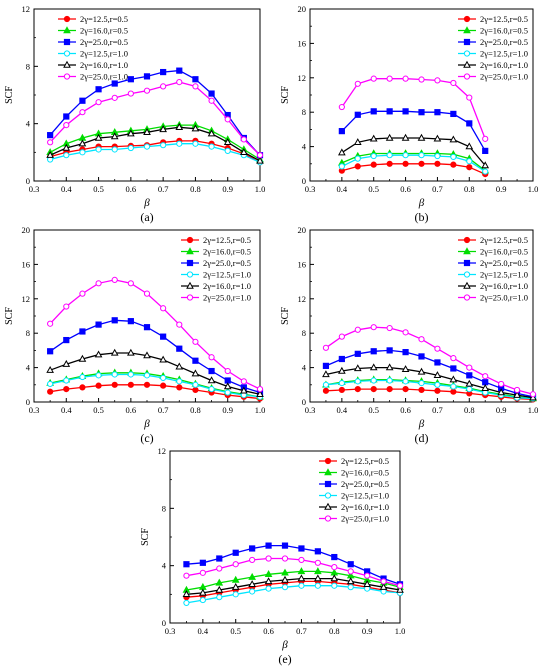  I want to click on x-tick-label: 0.5, so click(235, 631).